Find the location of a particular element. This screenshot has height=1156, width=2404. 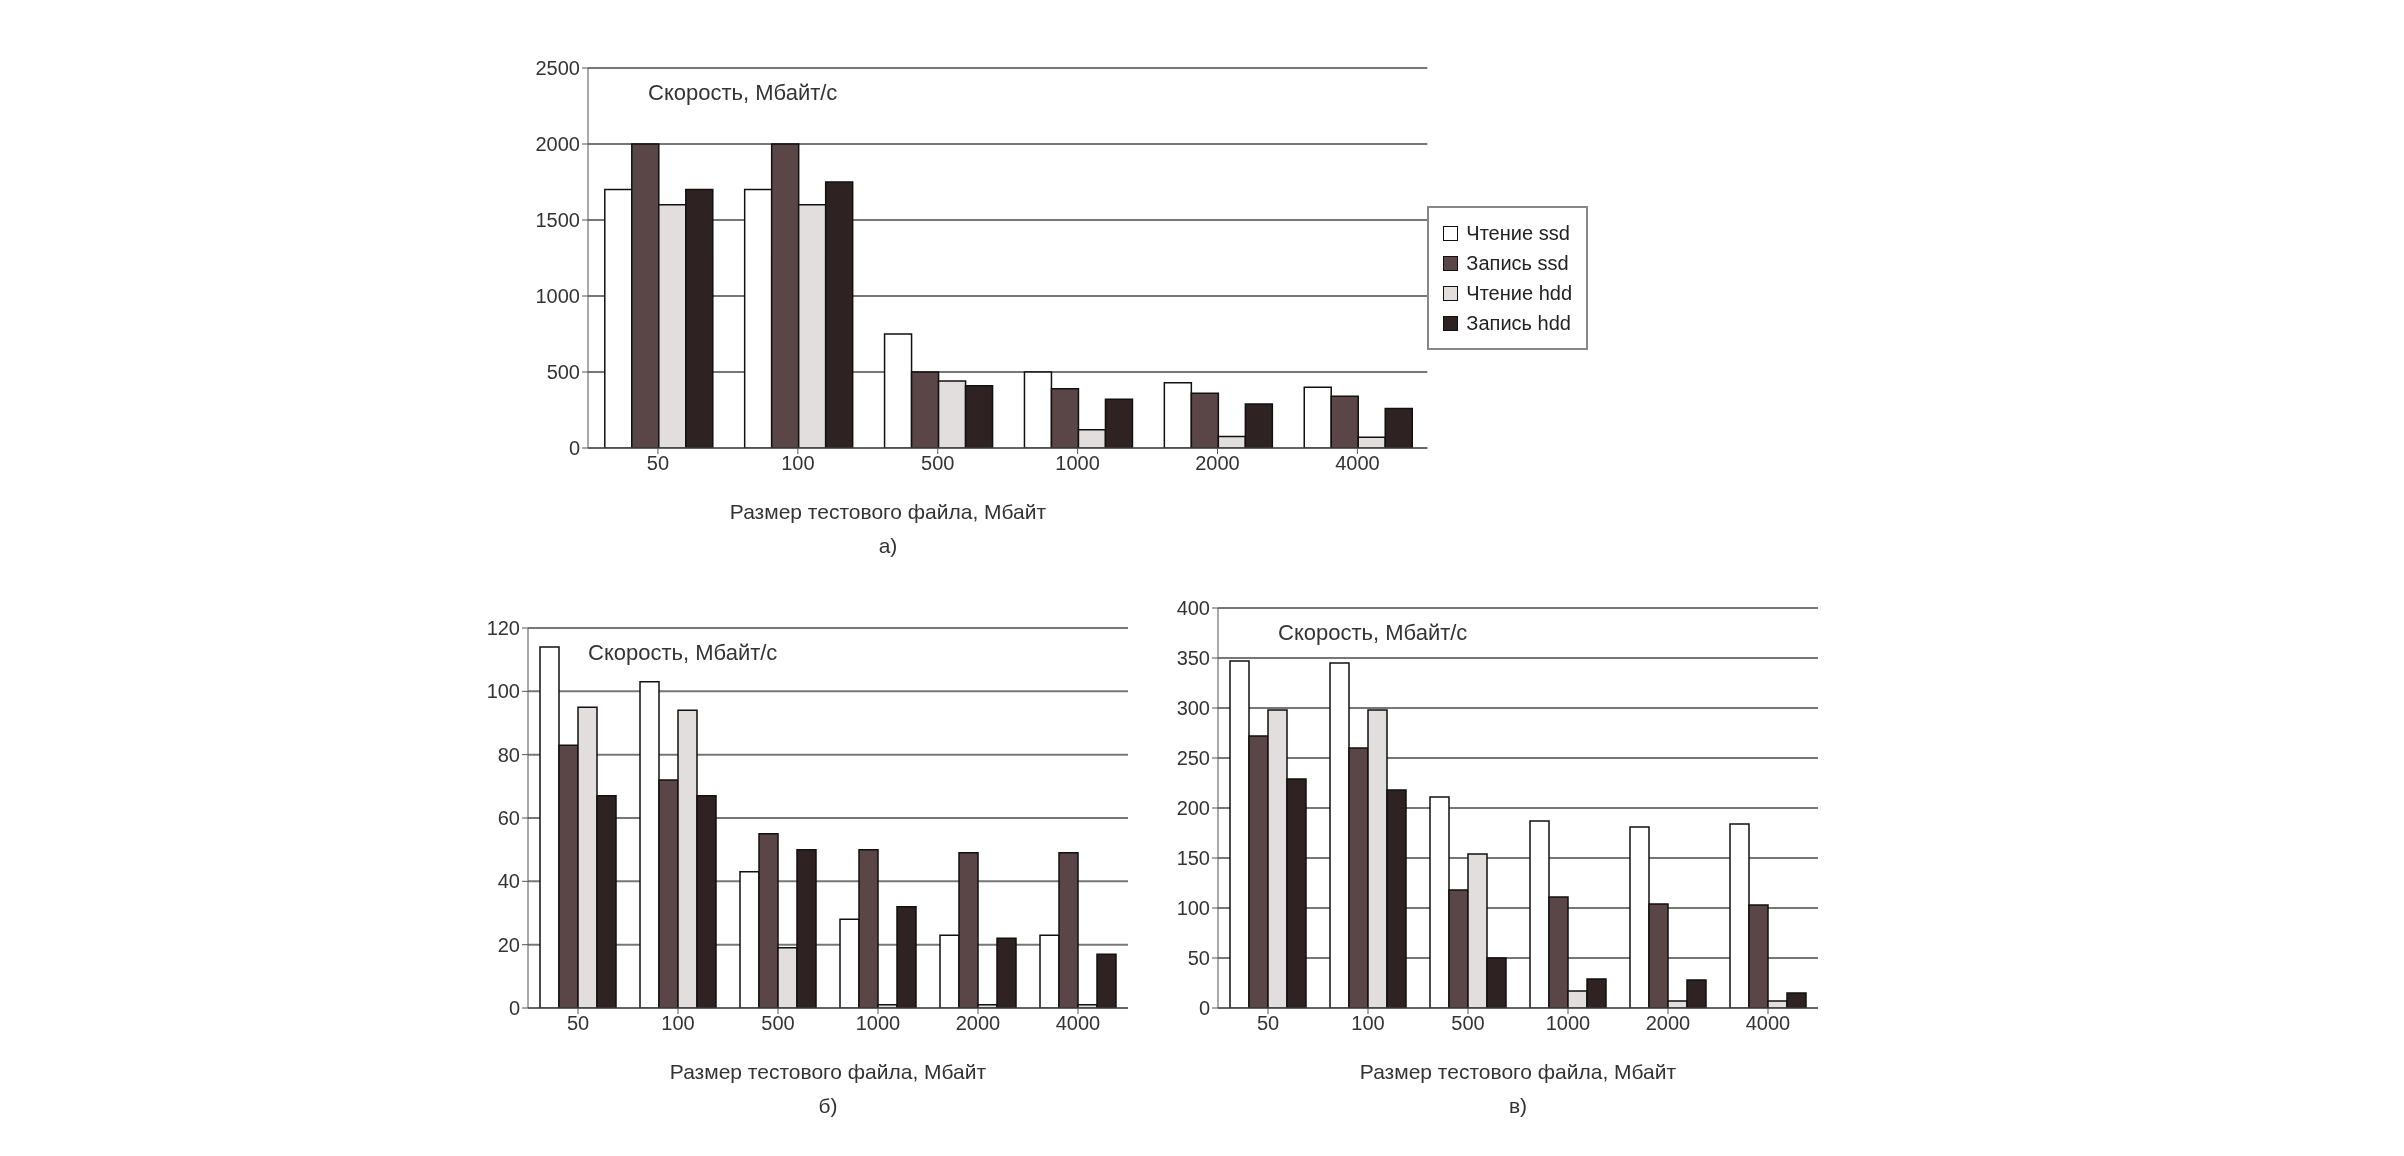

y-tick-label: 40 is located at coordinates (508, 881).